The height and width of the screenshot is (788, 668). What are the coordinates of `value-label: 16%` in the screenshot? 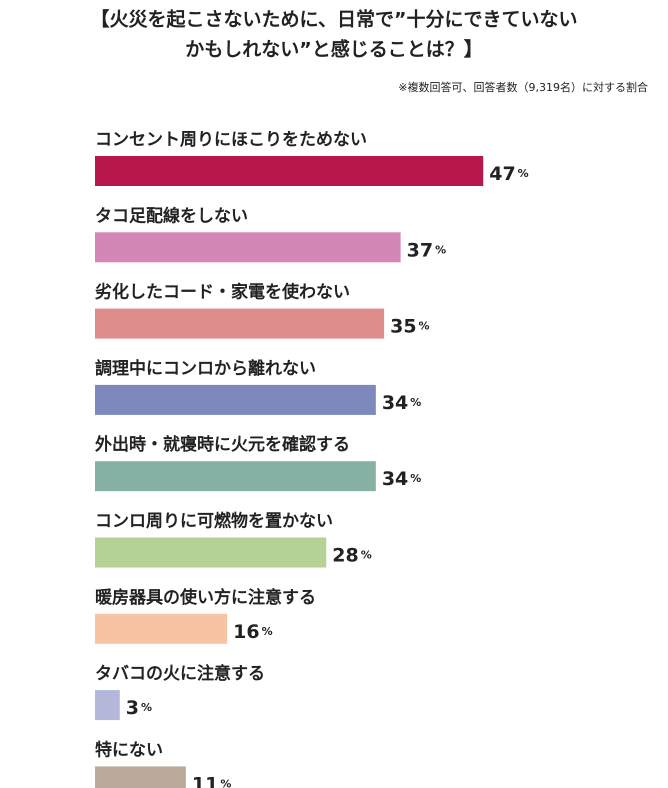 It's located at (252, 631).